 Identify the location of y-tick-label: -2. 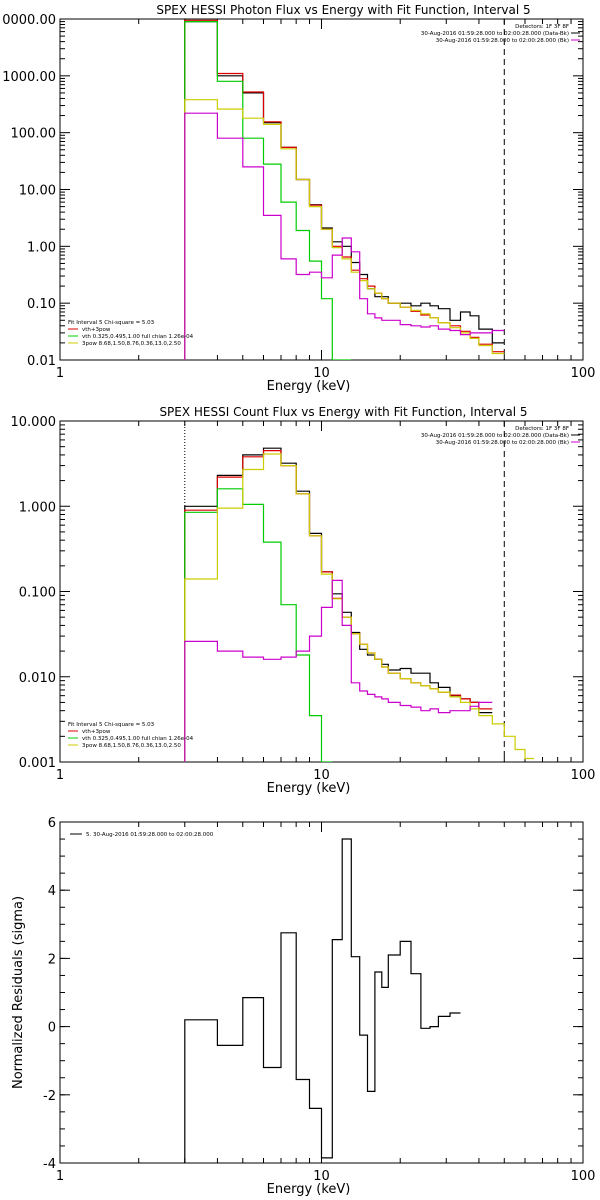
(49, 1096).